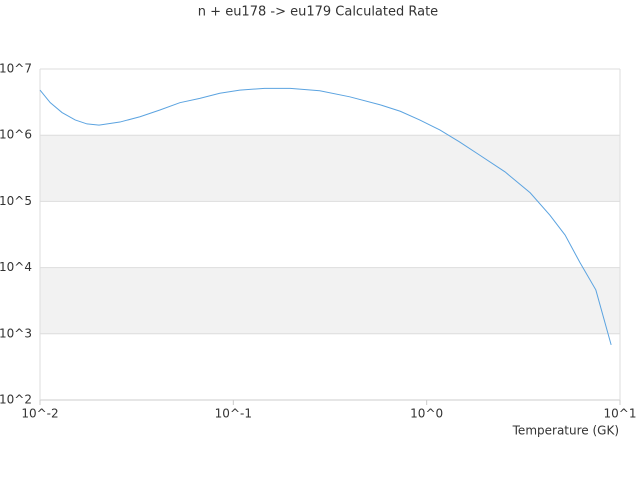 The image size is (640, 480). What do you see at coordinates (16, 69) in the screenshot?
I see `y-tick-label: 10^7` at bounding box center [16, 69].